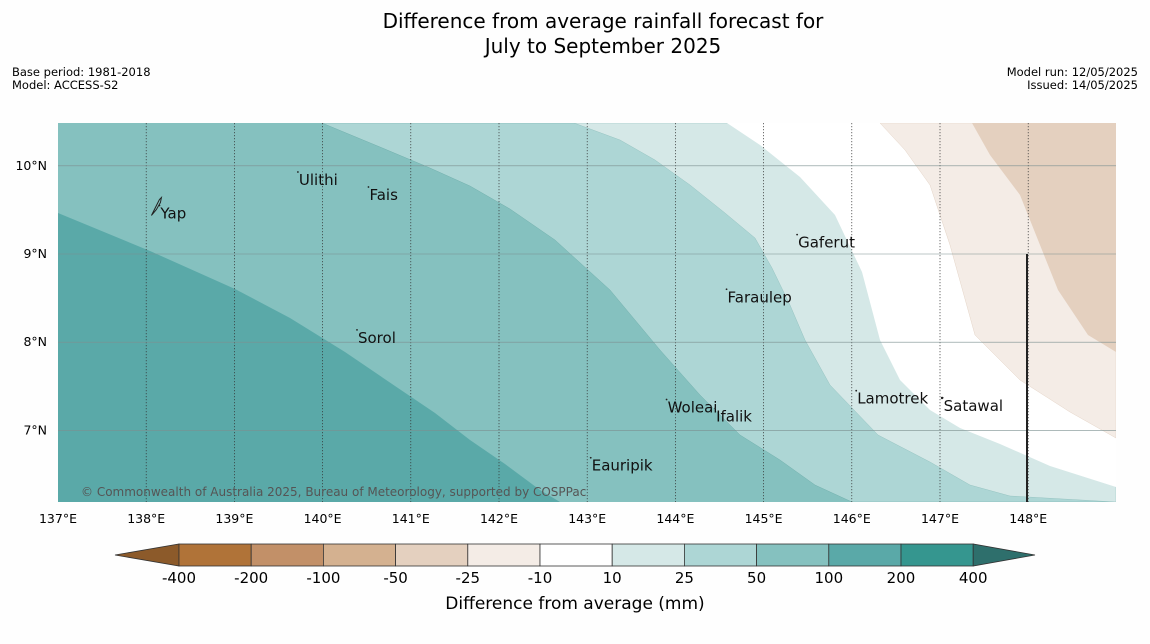  I want to click on lon-tick-label: 146°E, so click(852, 518).